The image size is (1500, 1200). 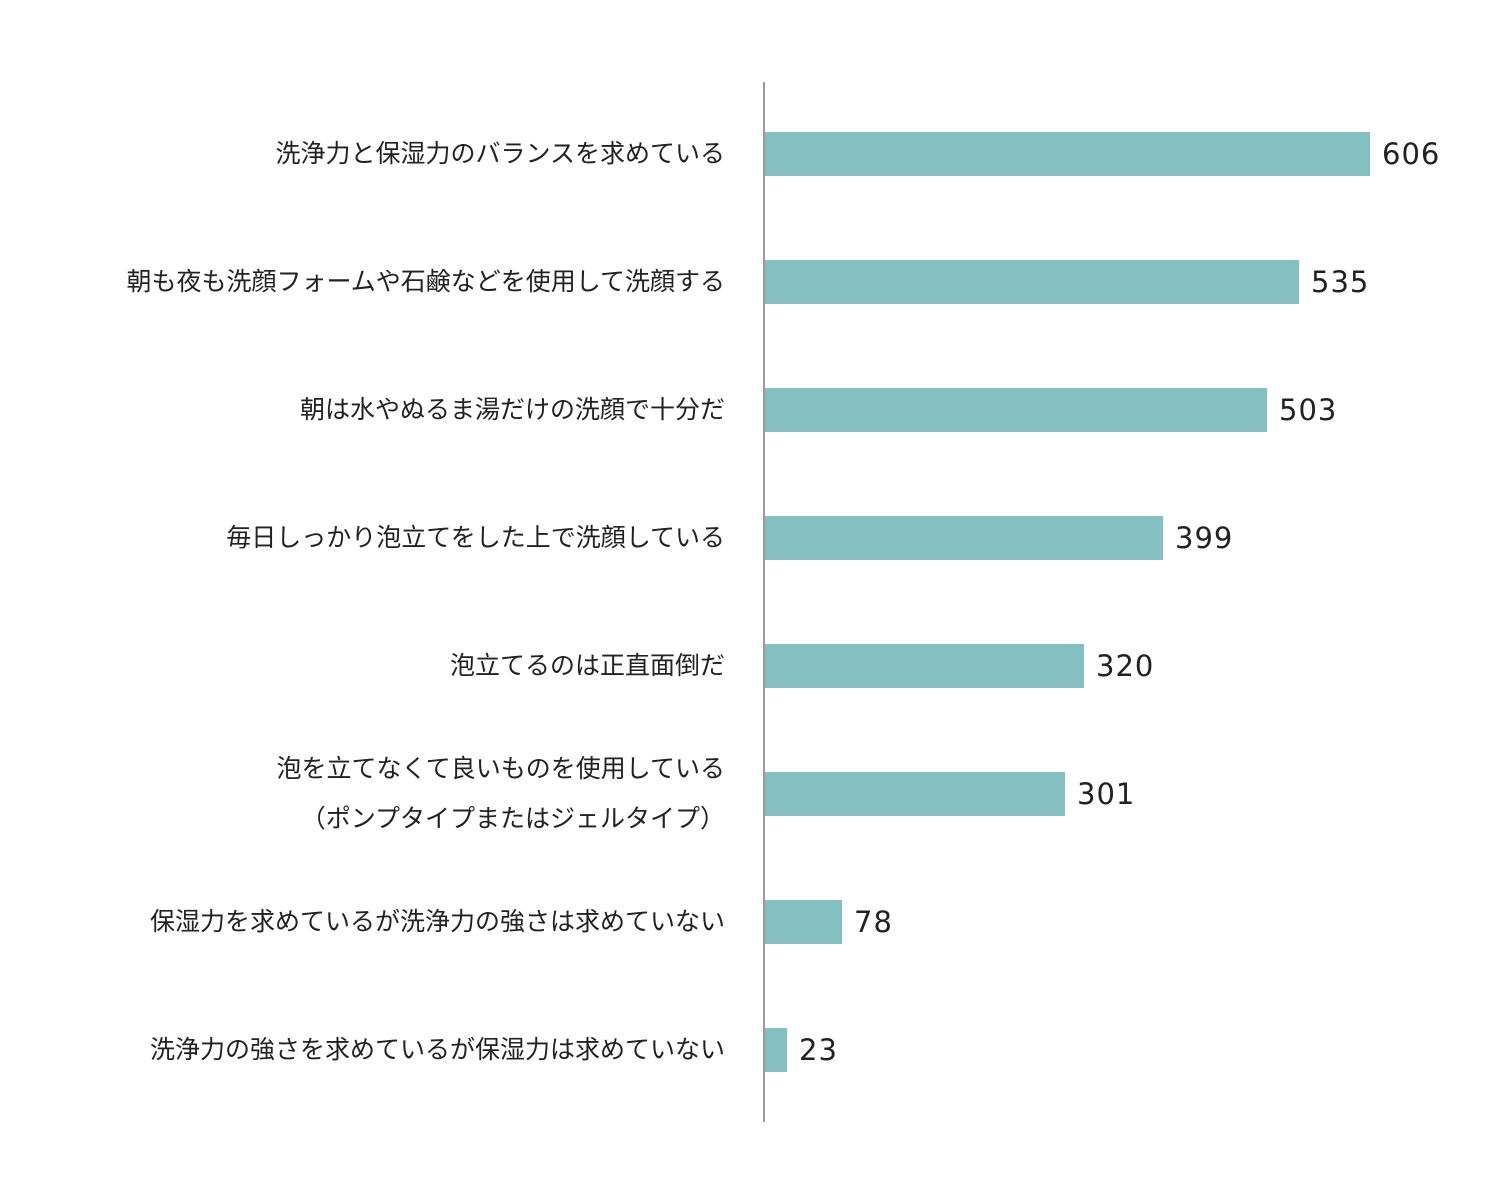 I want to click on value-label: 606, so click(x=1411, y=154).